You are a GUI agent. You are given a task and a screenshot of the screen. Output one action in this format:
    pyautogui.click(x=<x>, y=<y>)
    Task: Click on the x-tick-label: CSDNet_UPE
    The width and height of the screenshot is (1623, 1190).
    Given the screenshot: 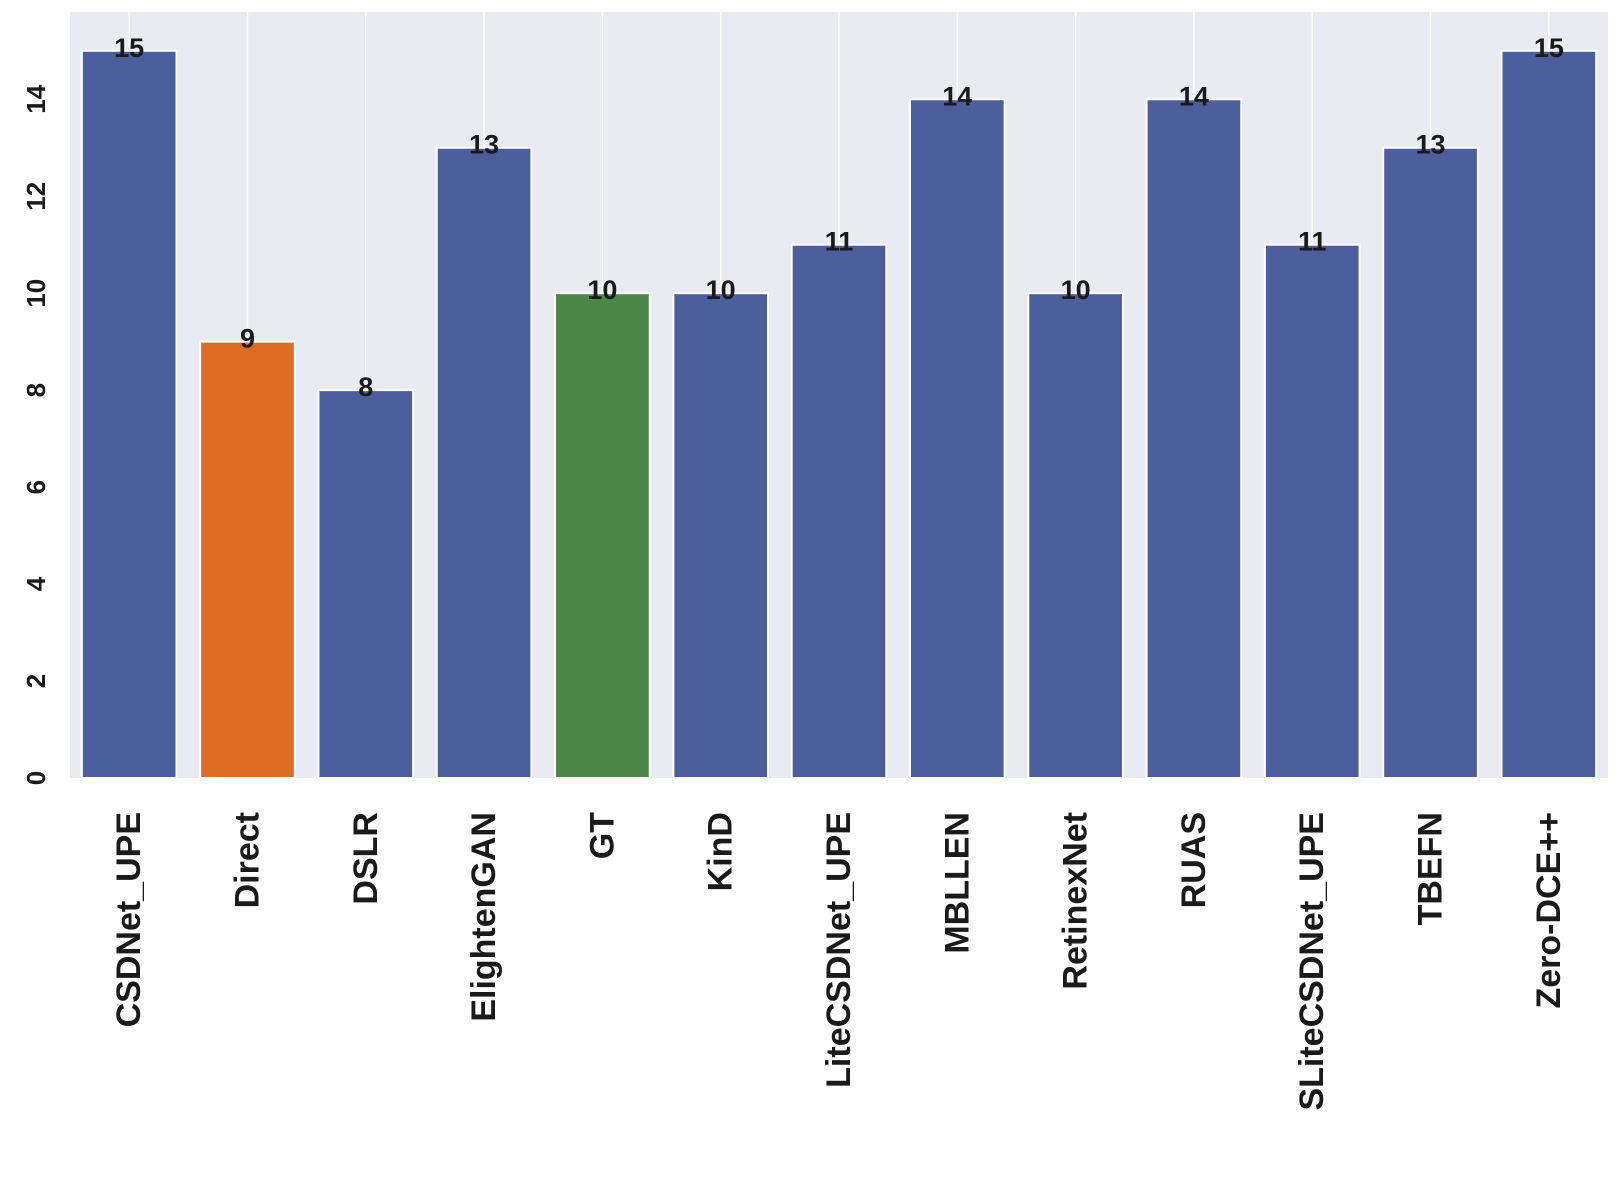 What is the action you would take?
    pyautogui.click(x=129, y=919)
    